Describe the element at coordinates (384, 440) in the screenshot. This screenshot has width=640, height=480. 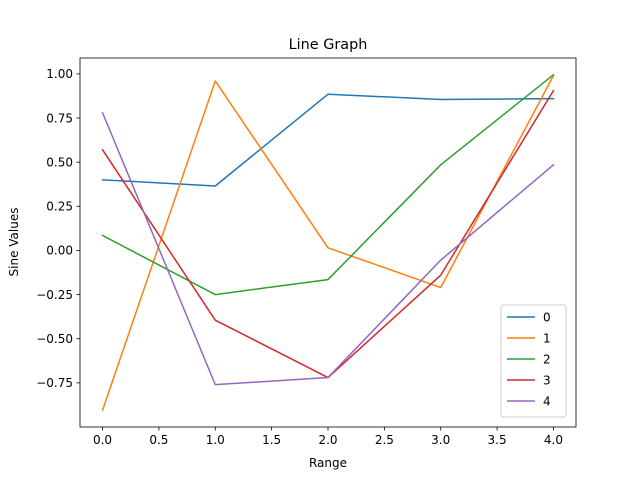
I see `x-tick-label: 2.5` at that location.